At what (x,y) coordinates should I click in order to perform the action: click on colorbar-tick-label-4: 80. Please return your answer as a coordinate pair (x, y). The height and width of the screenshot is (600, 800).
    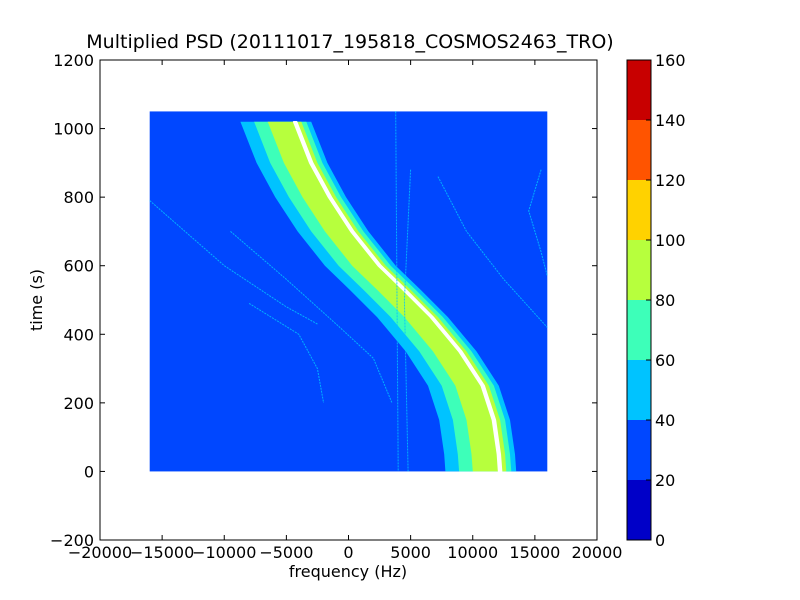
    Looking at the image, I should click on (665, 300).